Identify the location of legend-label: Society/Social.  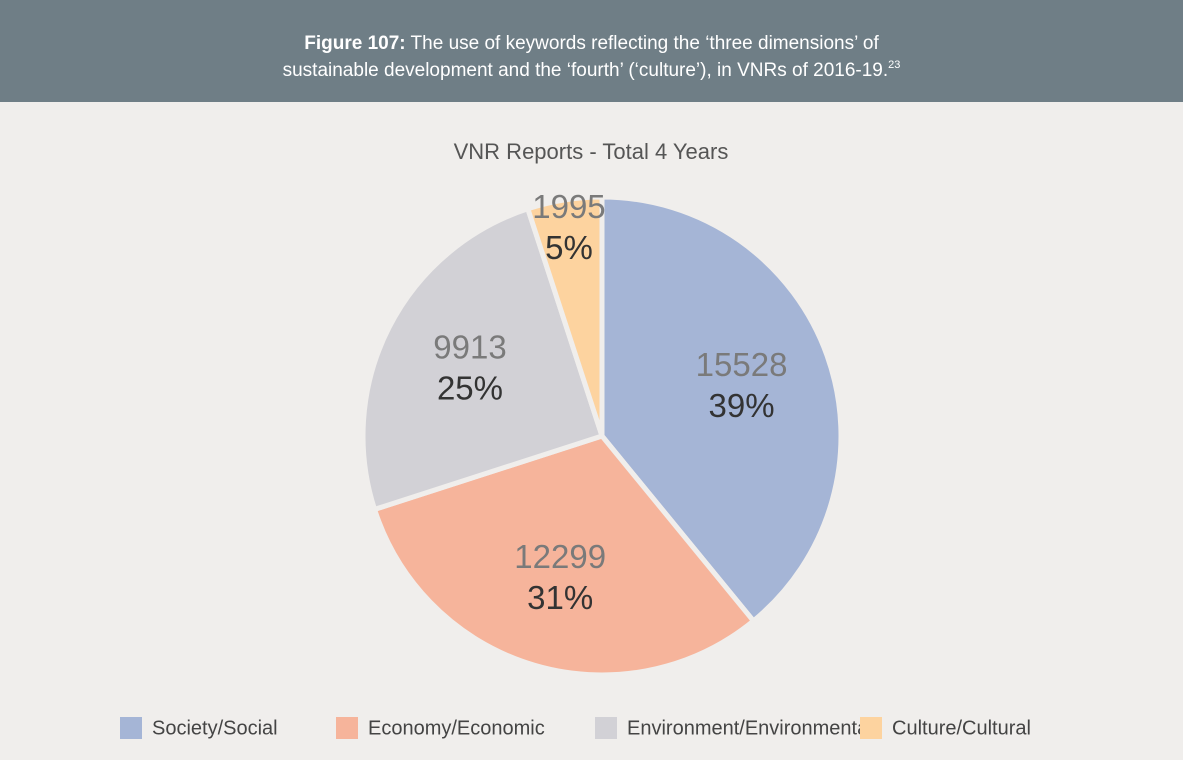
(215, 728).